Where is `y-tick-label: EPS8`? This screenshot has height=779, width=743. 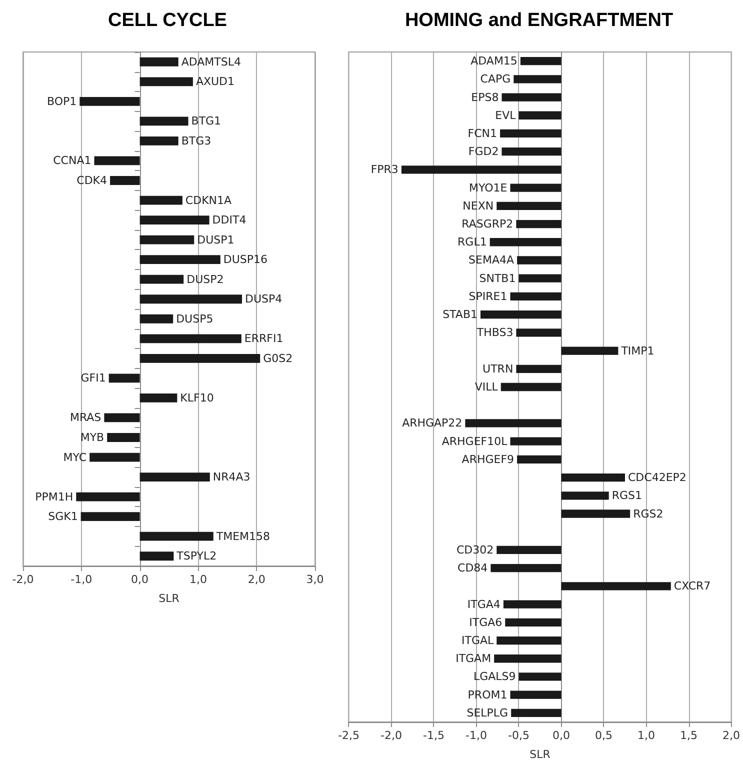
y-tick-label: EPS8 is located at coordinates (485, 97).